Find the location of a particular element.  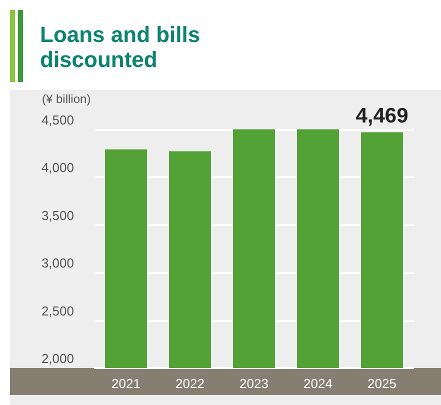

y-axis-title: (¥ billion) is located at coordinates (66, 99).